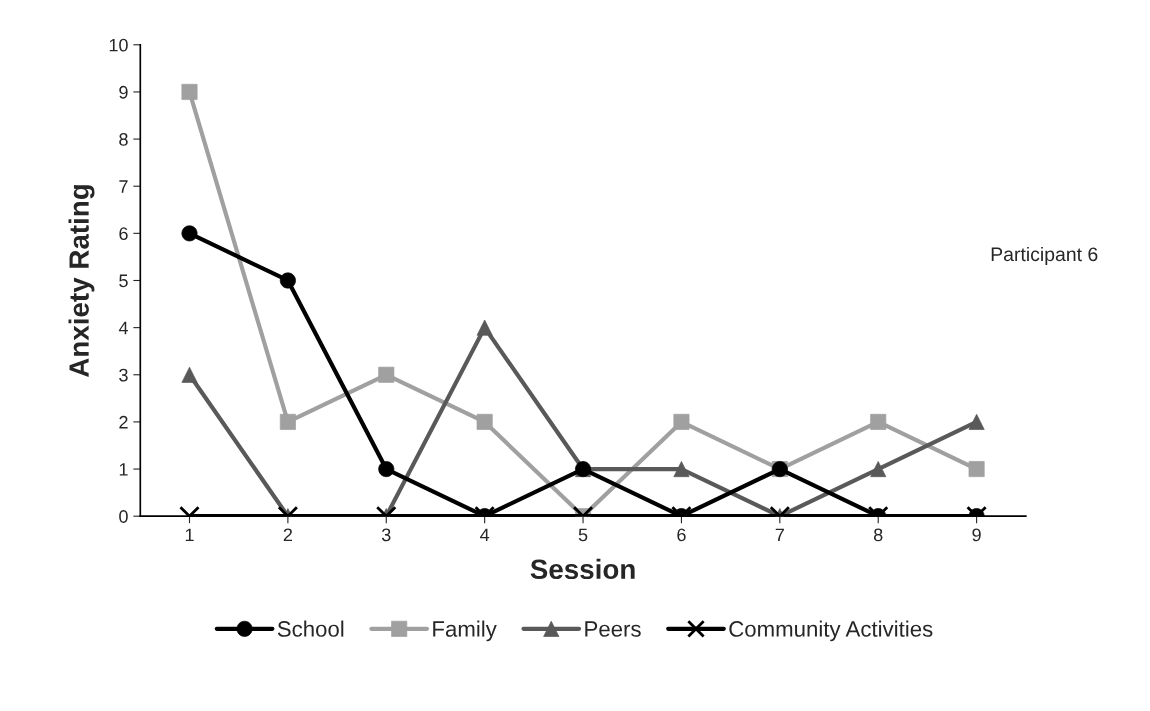 The width and height of the screenshot is (1150, 711). Describe the element at coordinates (465, 631) in the screenshot. I see `legend-label: Family` at that location.